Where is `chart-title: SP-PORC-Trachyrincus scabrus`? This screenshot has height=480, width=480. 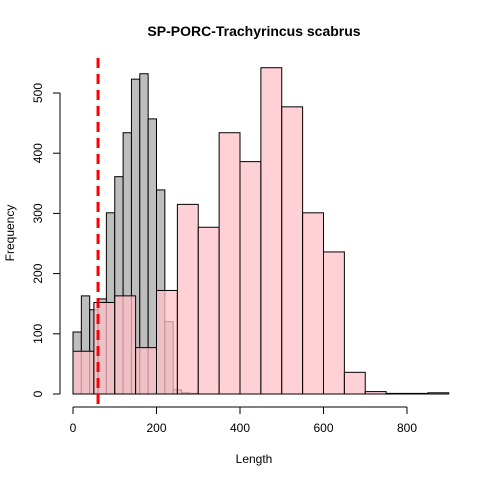
chart-title: SP-PORC-Trachyrincus scabrus is located at coordinates (253, 31).